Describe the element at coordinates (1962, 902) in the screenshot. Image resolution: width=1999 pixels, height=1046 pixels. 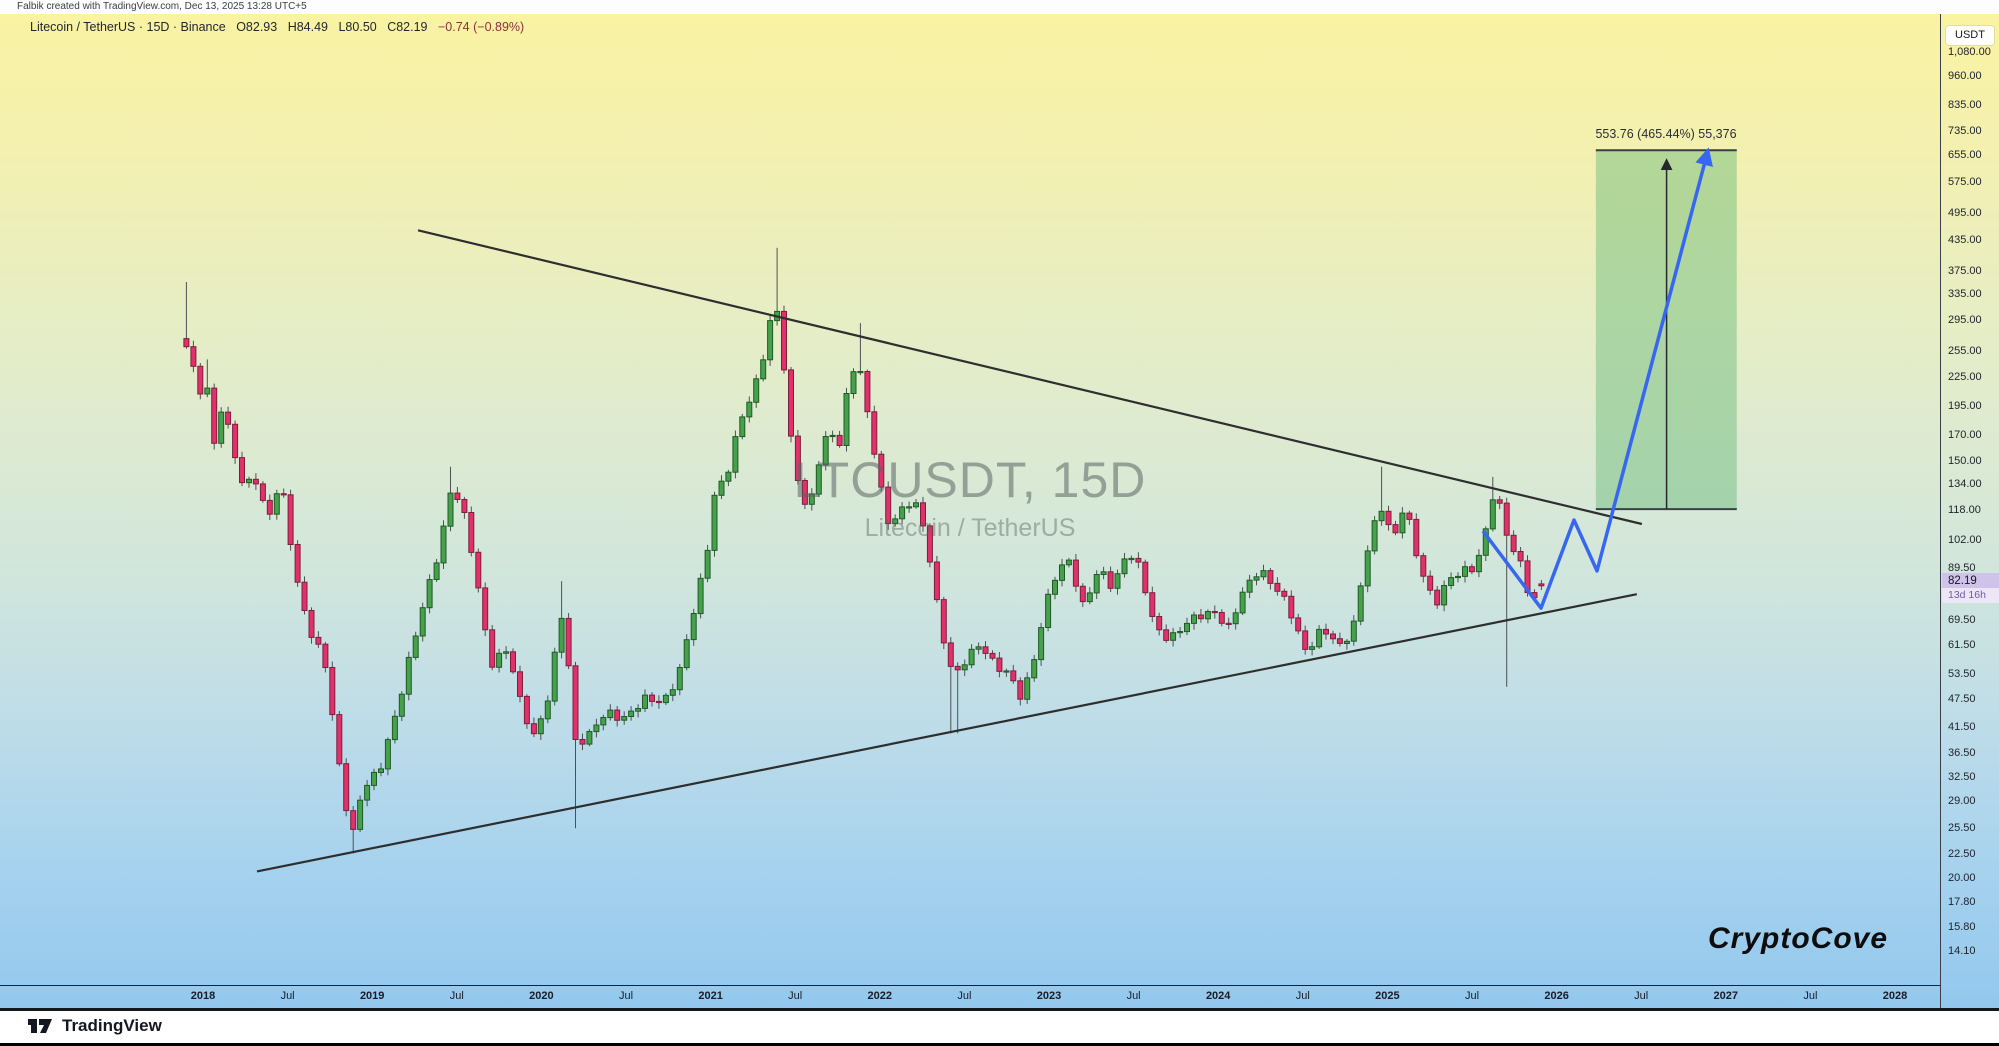
I see `price-tick: 17.80` at that location.